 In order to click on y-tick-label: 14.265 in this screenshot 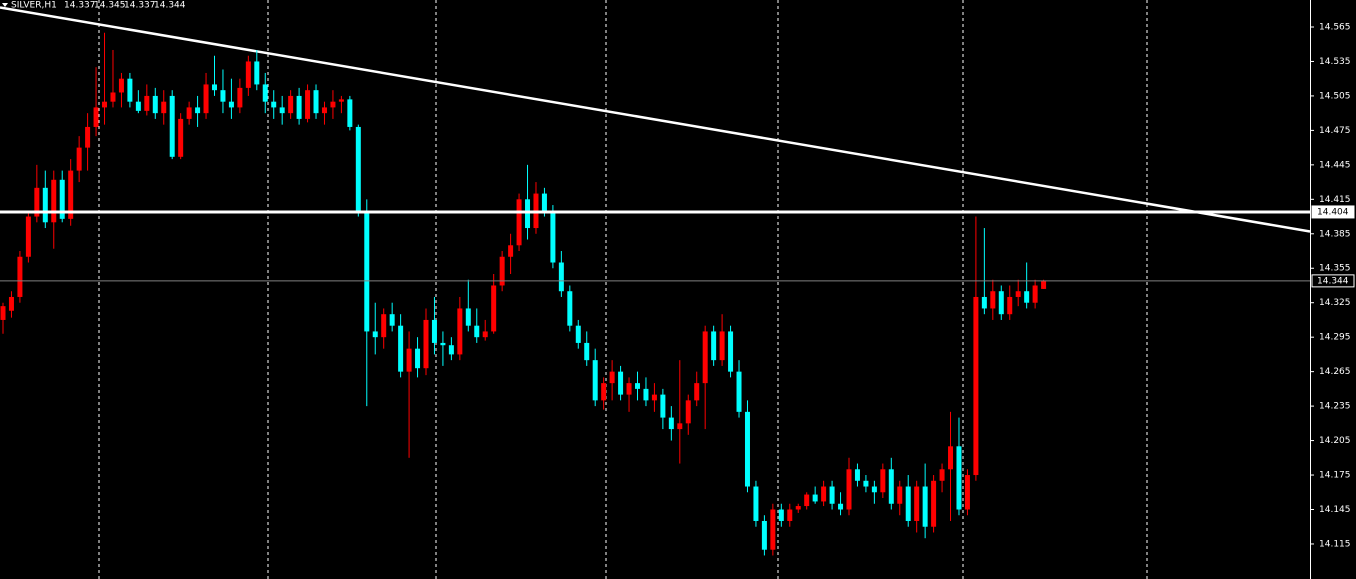, I will do `click(1335, 372)`.